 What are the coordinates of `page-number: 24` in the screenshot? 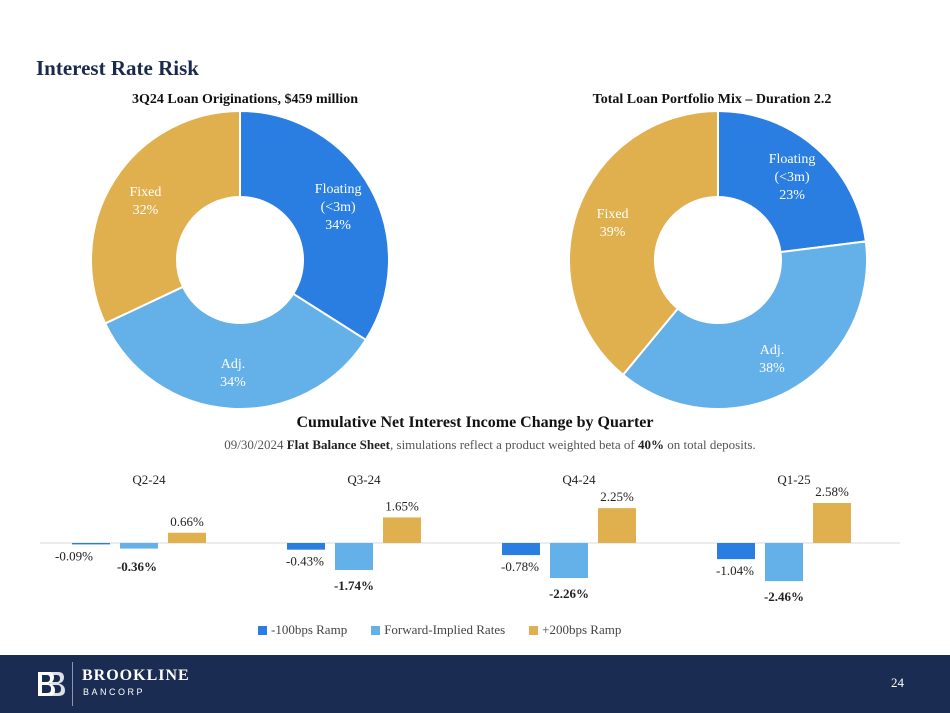 It's located at (897, 682).